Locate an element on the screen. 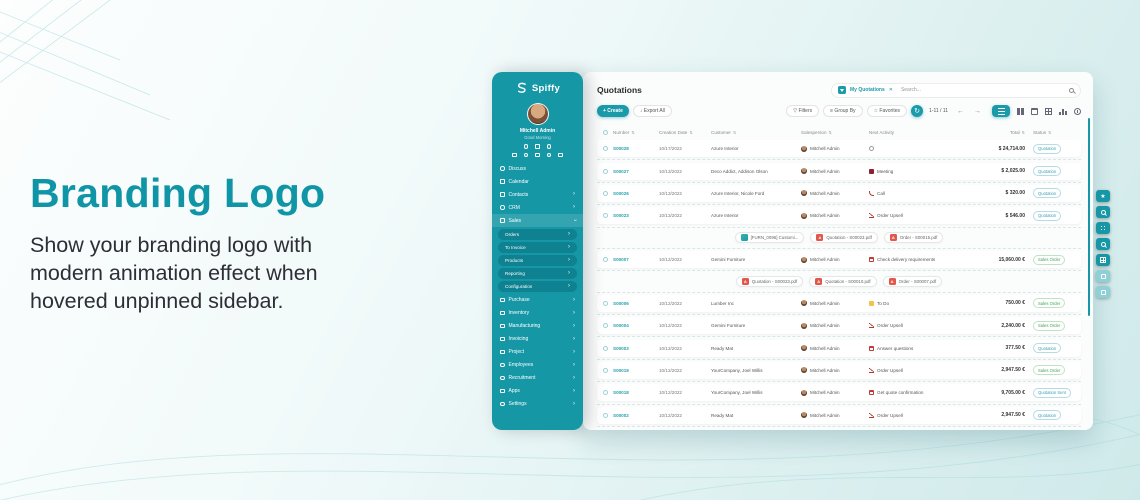 The width and height of the screenshot is (1140, 500). sidebar-item-discuss: Discuss is located at coordinates (537, 168).